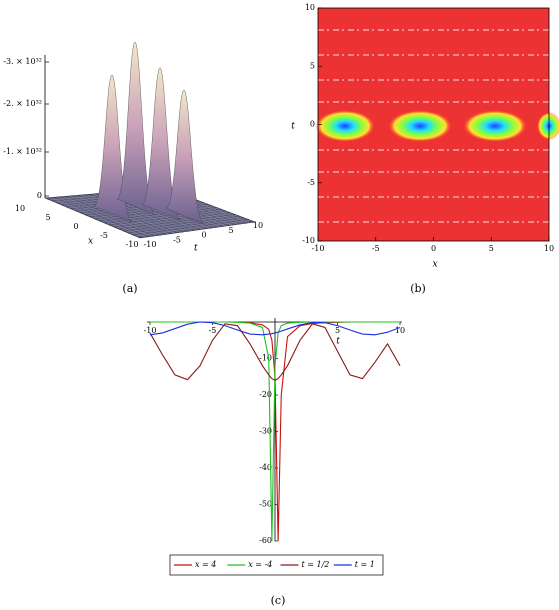 This screenshot has width=559, height=610. What do you see at coordinates (150, 244) in the screenshot?
I see `t-tick-label: -10` at bounding box center [150, 244].